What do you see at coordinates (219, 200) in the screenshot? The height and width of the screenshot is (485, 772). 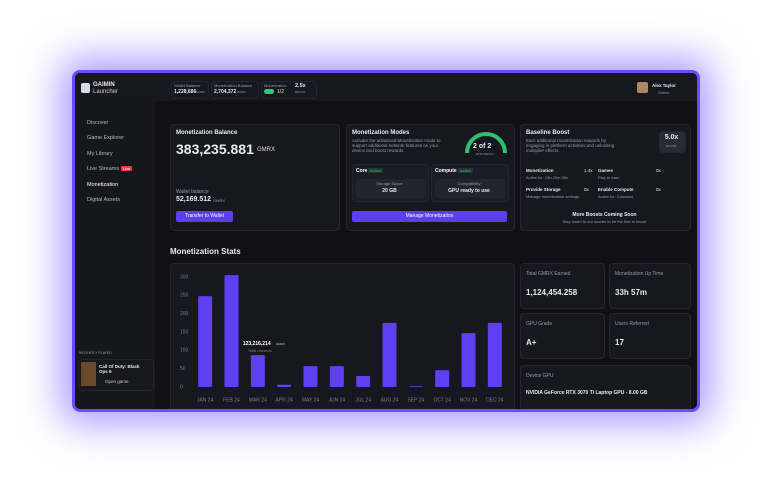 I see `wallet-unit: GMRX` at bounding box center [219, 200].